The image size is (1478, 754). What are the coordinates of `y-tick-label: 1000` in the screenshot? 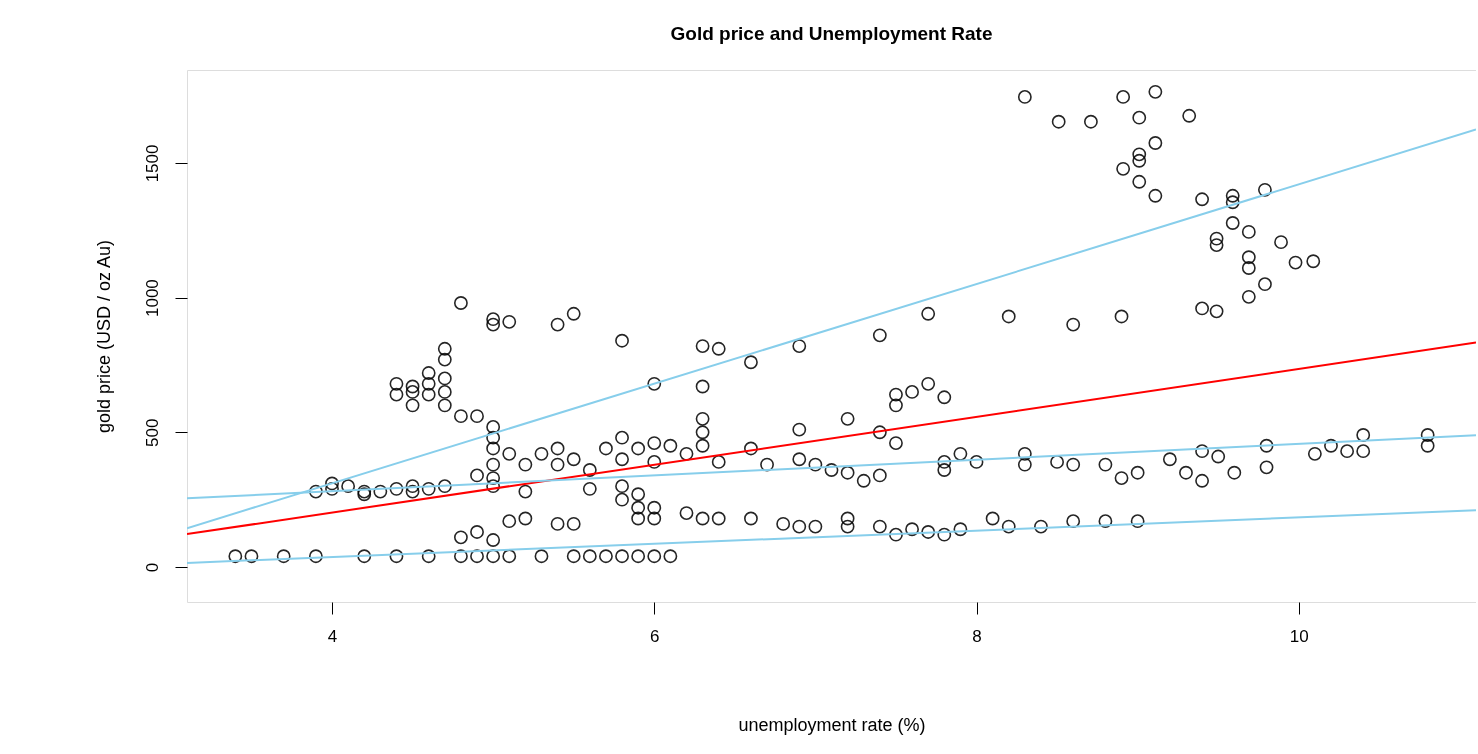 It's located at (152, 298).